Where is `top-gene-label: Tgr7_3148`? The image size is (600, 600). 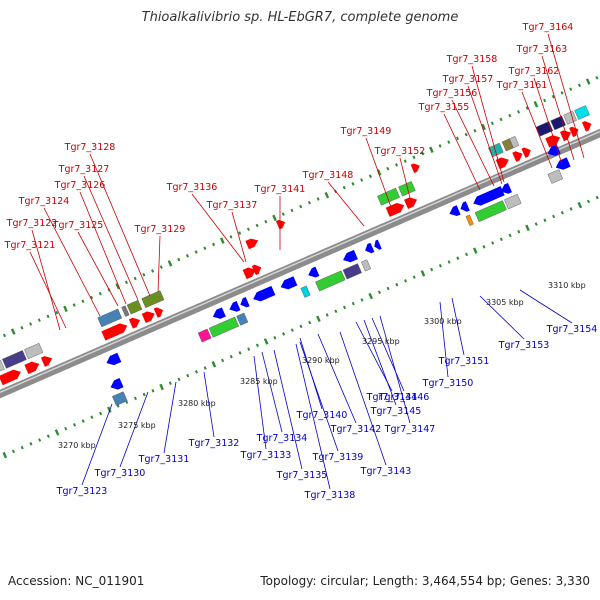
top-gene-label: Tgr7_3148 is located at coordinates (328, 175).